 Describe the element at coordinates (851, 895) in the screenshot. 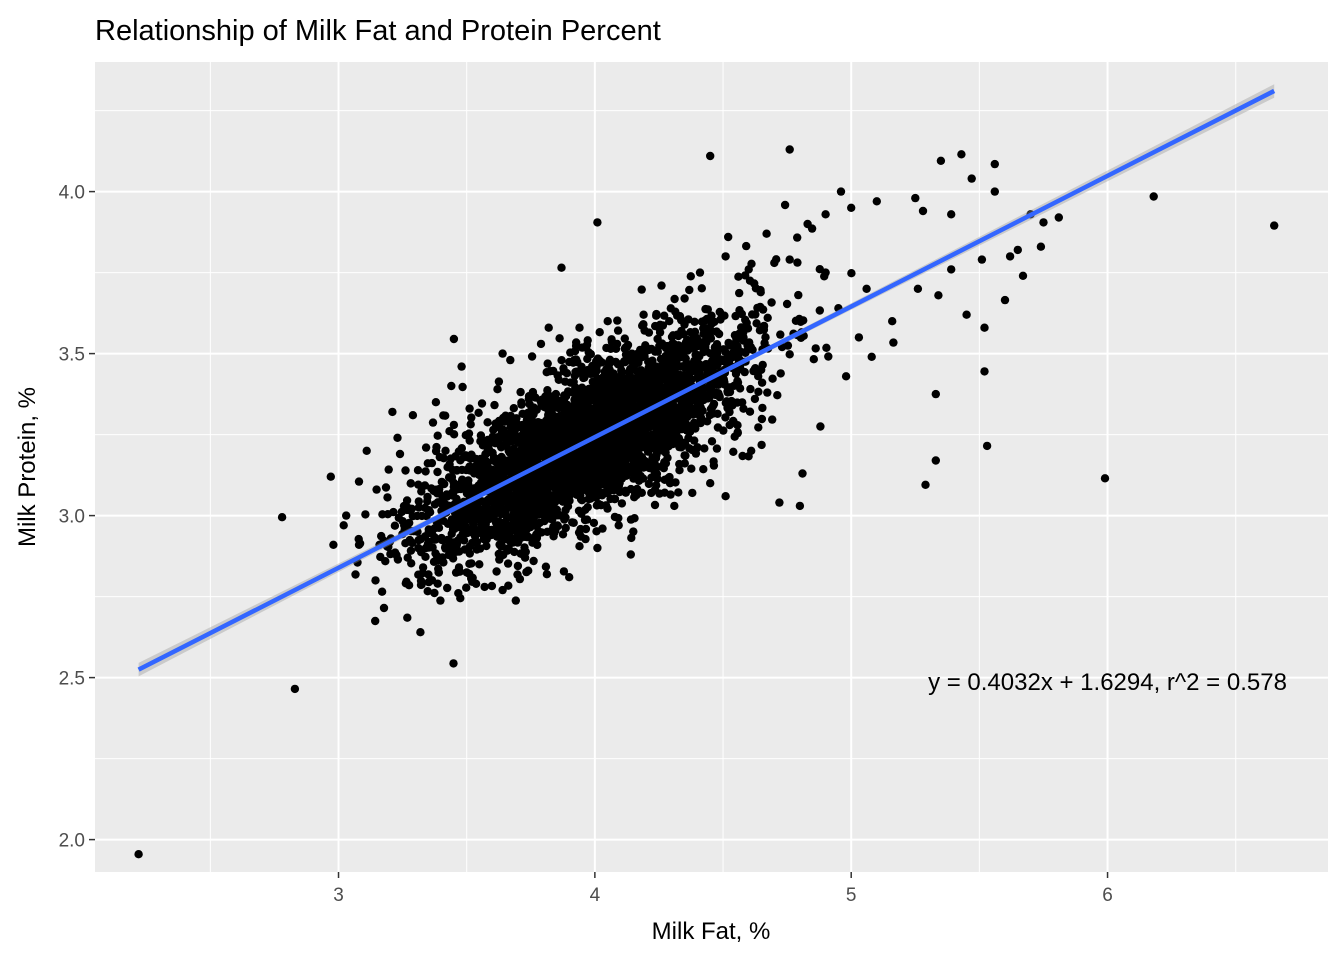

I see `x-tick-label: 5` at that location.